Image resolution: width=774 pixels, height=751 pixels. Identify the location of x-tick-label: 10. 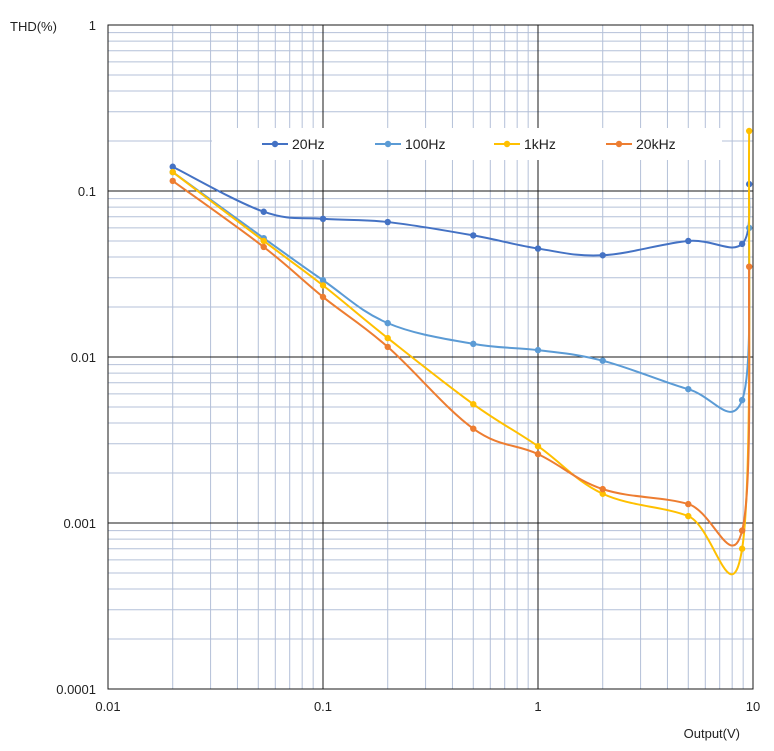
(753, 706).